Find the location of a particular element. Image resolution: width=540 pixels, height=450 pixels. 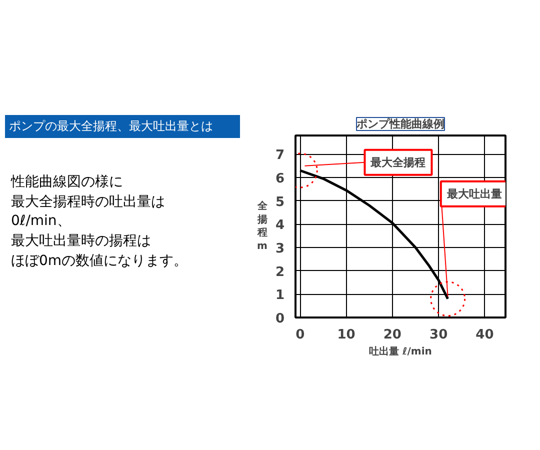

y-tick-label: 6 is located at coordinates (279, 179).